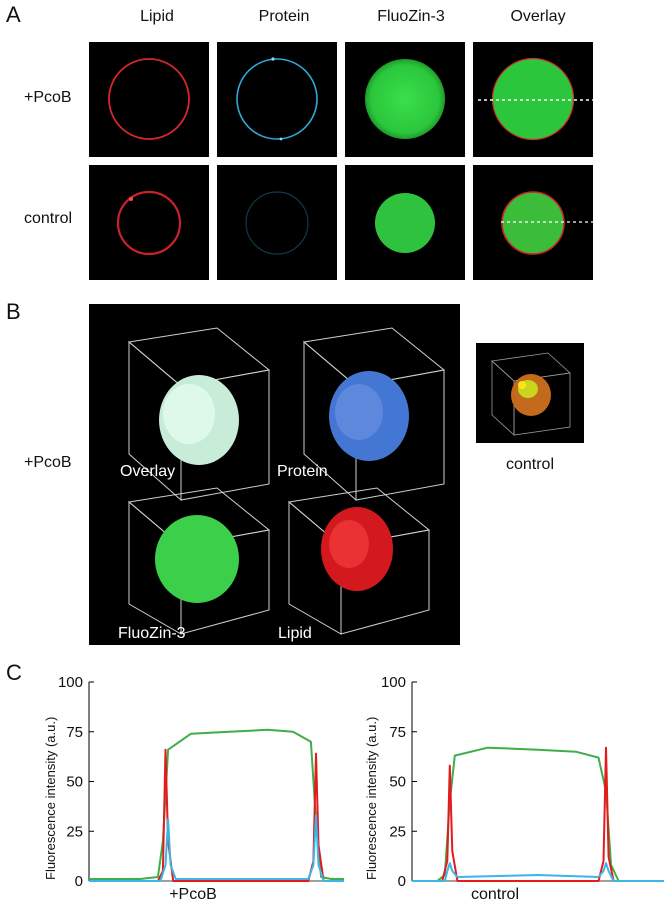  What do you see at coordinates (199, 414) in the screenshot?
I see `box-overlay` at bounding box center [199, 414].